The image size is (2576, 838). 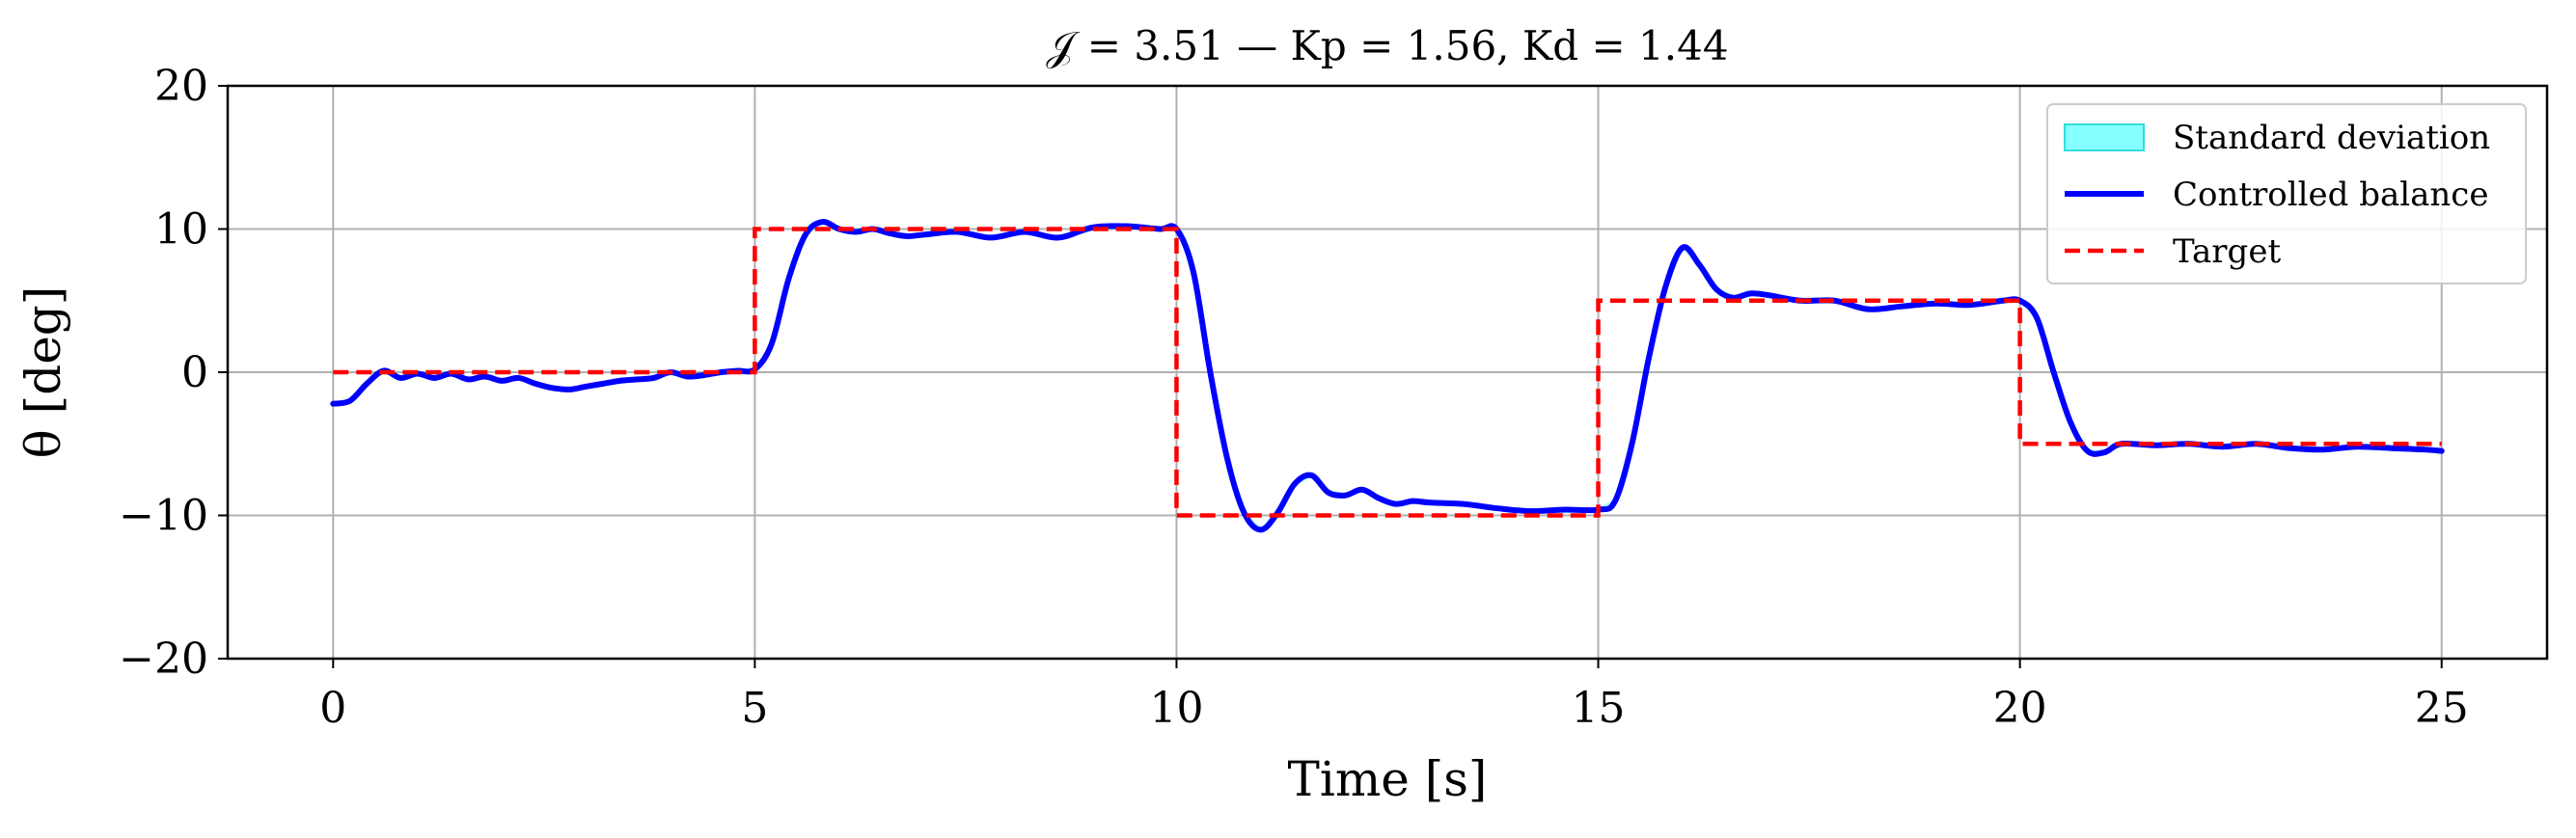 I want to click on legend-box, so click(x=2286, y=193).